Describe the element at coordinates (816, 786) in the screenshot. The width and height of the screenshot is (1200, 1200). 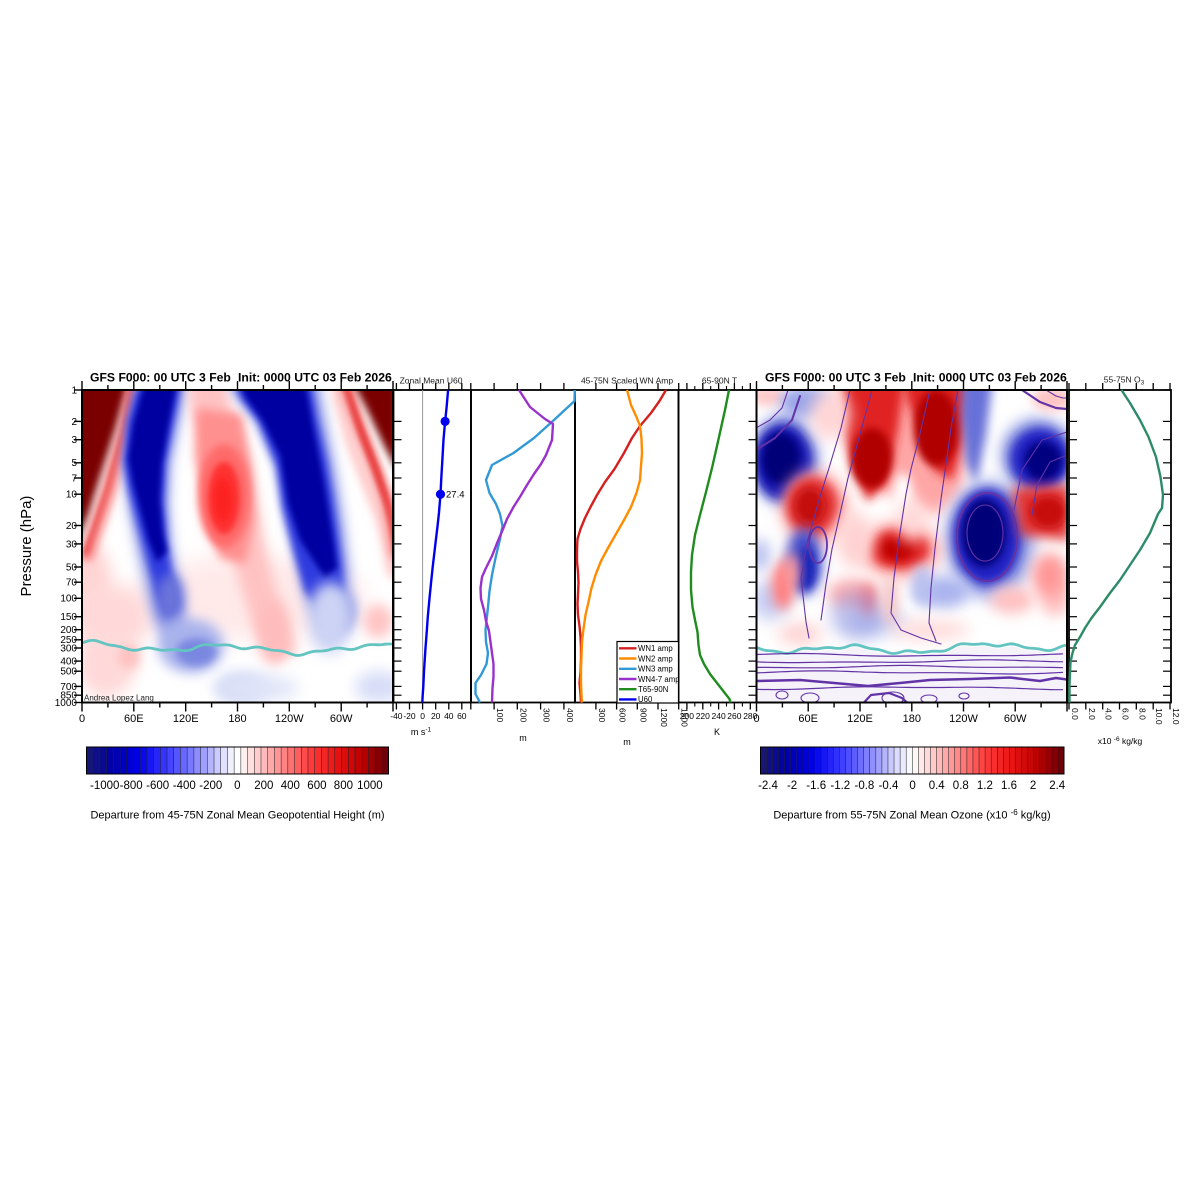
I see `svg-text: -1.6` at that location.